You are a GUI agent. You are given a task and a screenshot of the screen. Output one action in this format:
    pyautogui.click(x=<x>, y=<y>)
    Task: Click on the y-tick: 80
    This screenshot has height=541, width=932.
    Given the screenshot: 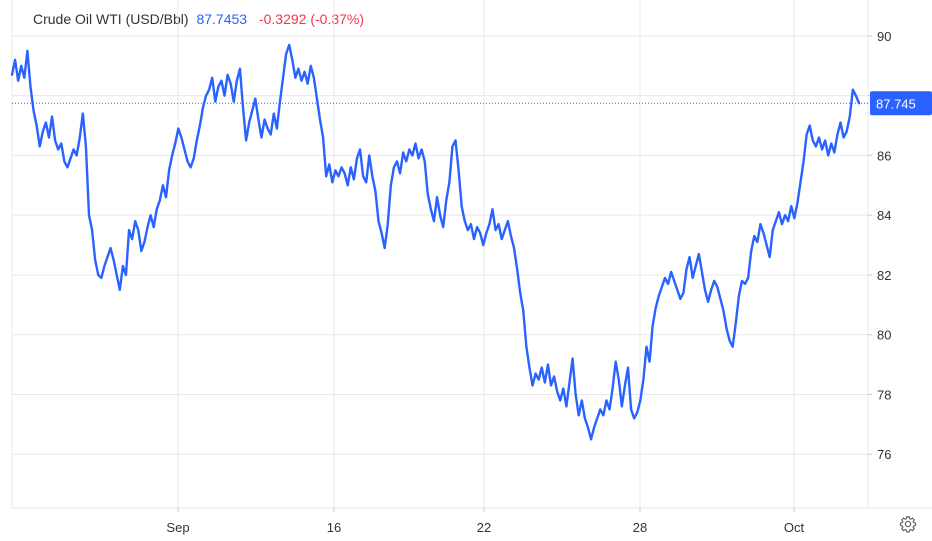 What is the action you would take?
    pyautogui.click(x=879, y=335)
    